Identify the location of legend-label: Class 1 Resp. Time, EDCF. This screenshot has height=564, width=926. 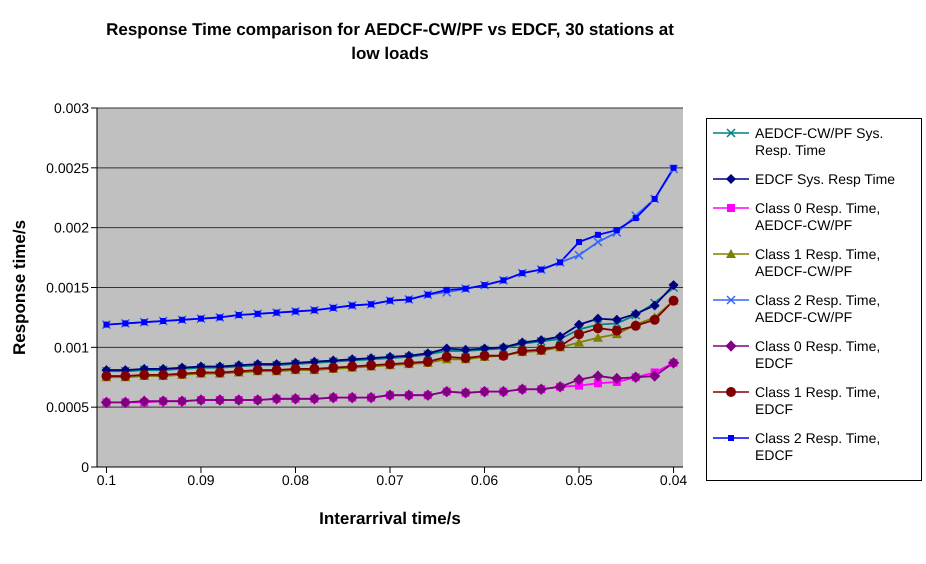
(818, 401).